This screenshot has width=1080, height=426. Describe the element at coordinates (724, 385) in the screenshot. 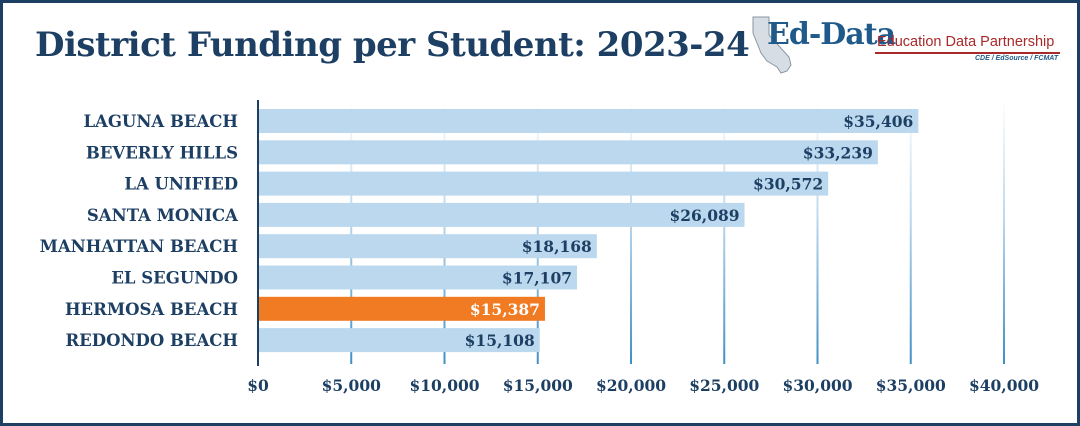

I see `x-tick-label: $25,000` at that location.